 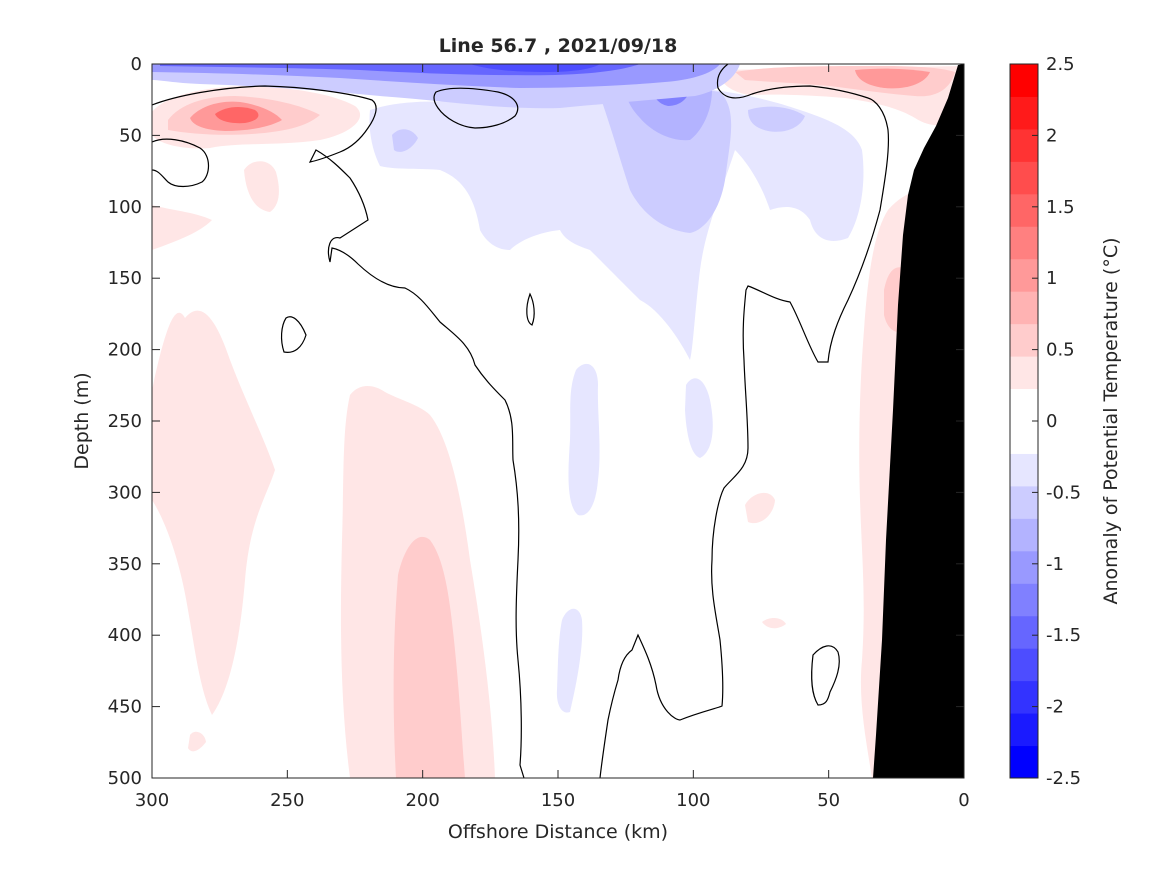 I want to click on cold-streak-400m, so click(x=569, y=660).